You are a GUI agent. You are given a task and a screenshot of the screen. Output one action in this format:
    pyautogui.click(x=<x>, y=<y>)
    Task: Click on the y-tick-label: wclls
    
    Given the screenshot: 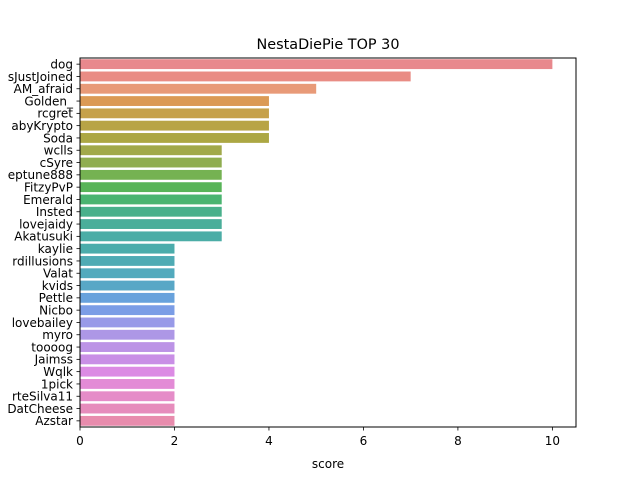 What is the action you would take?
    pyautogui.click(x=58, y=151)
    